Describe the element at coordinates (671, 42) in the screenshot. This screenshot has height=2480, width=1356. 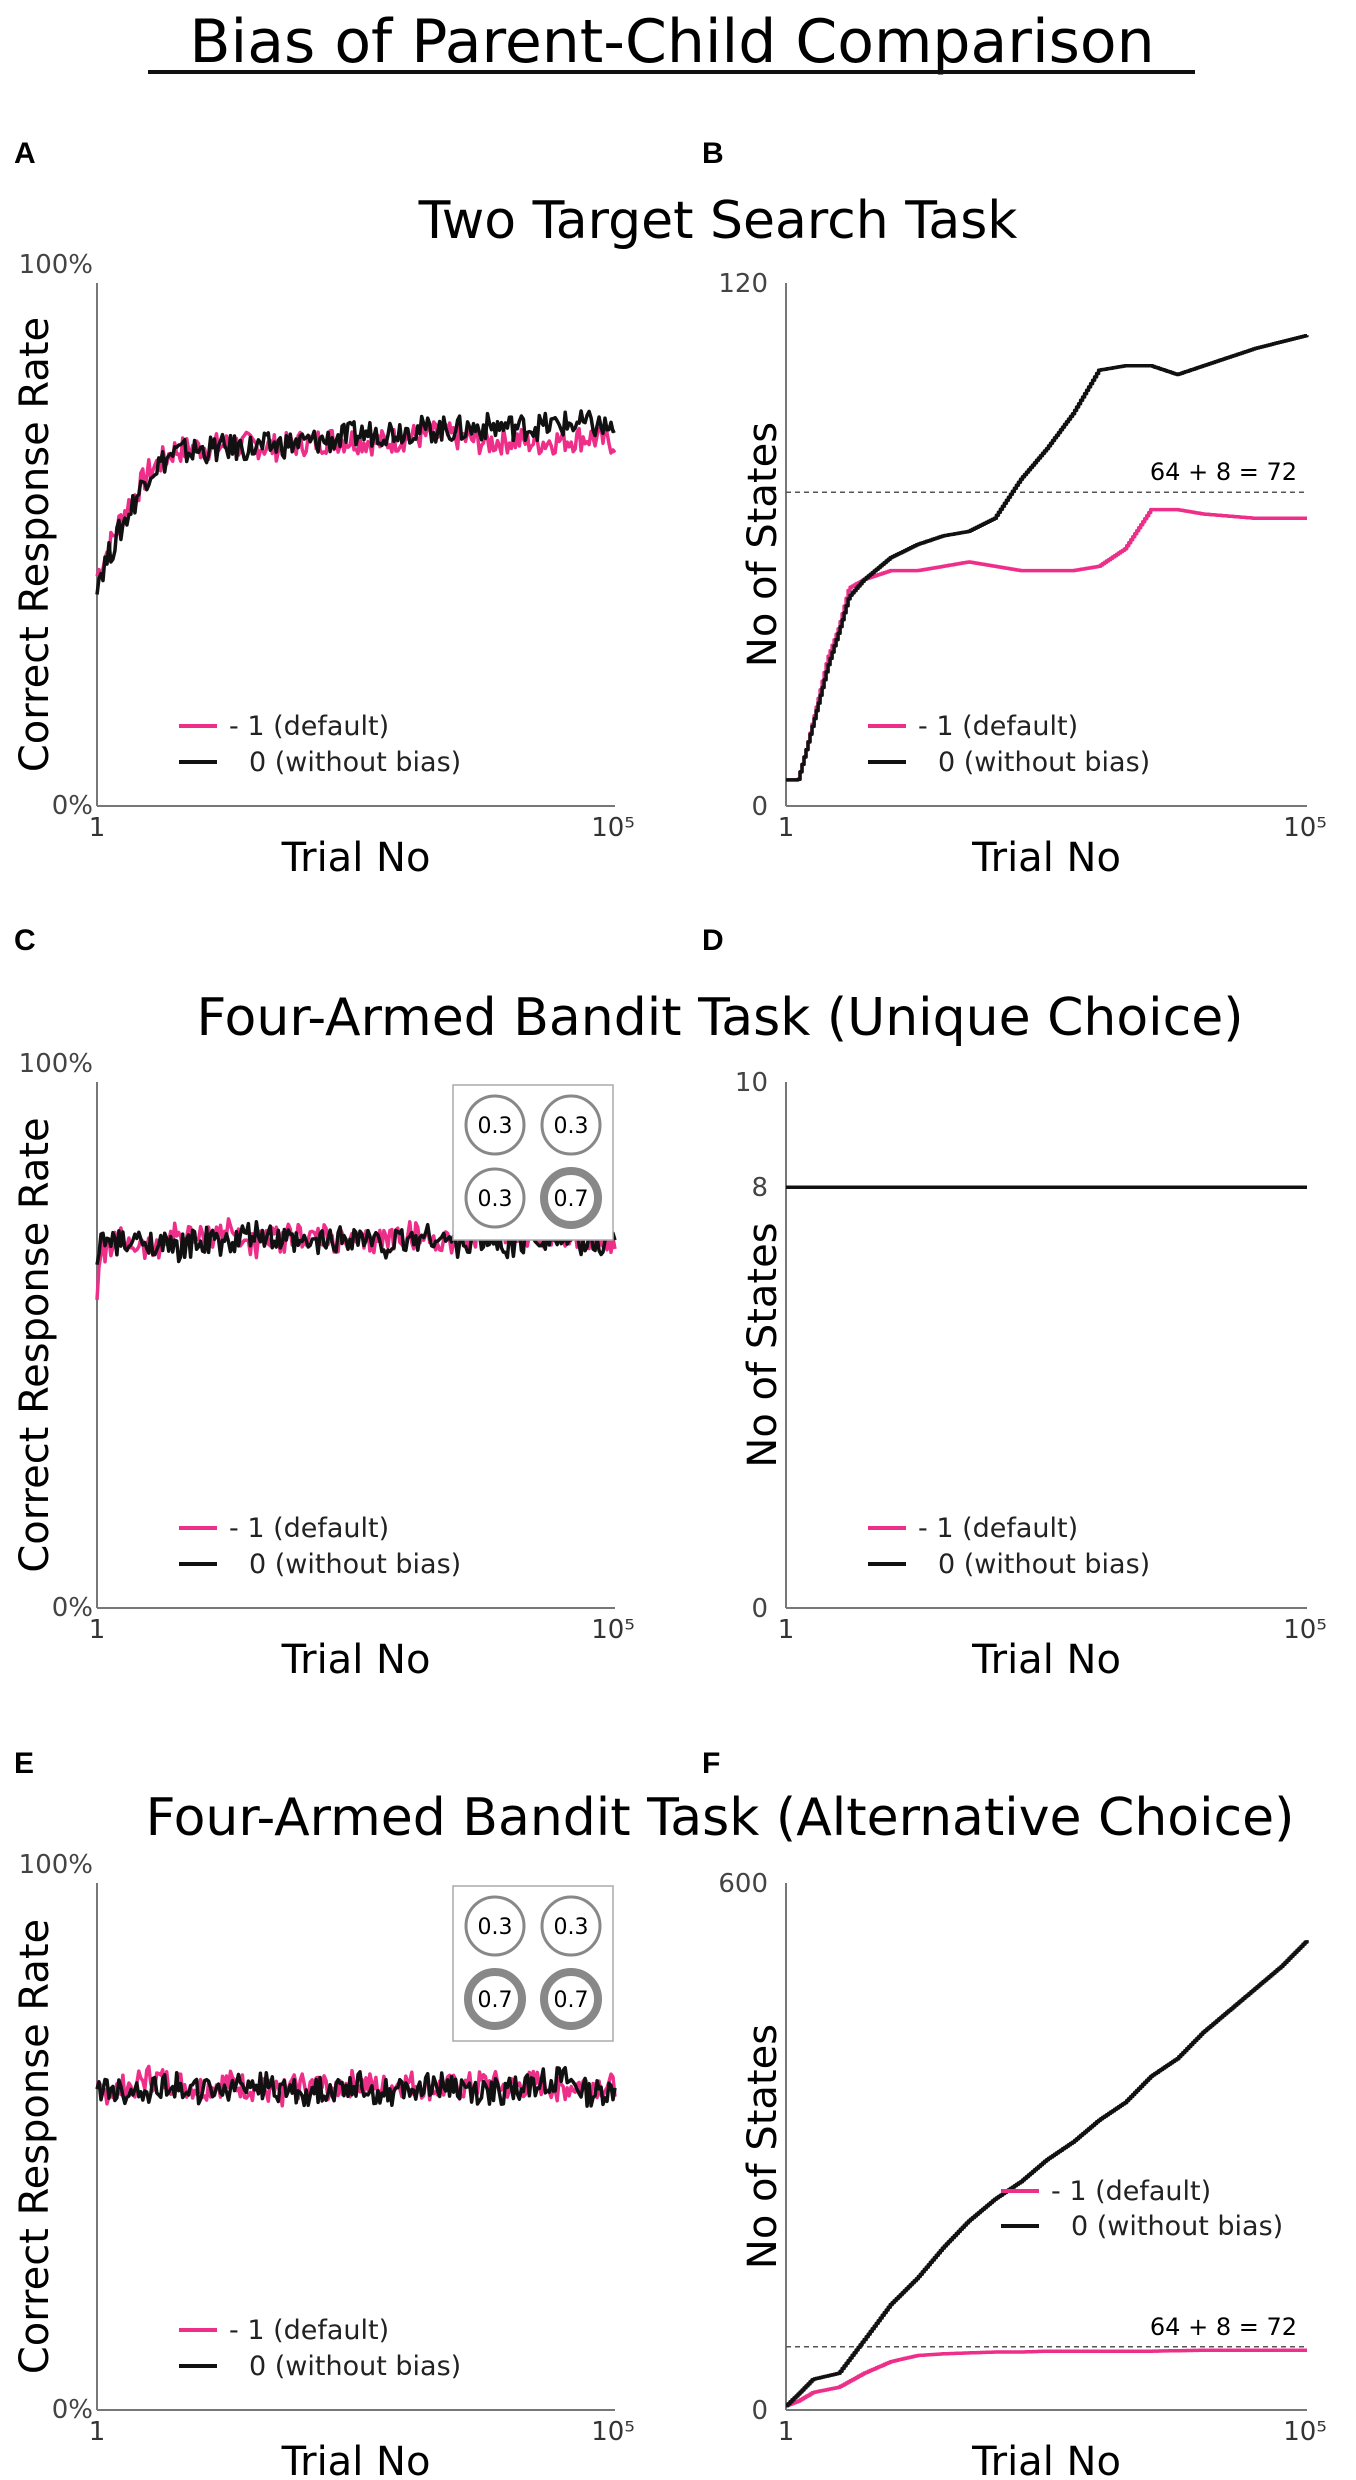
I see `figure-title: Bias of Parent-Child Comparison` at that location.